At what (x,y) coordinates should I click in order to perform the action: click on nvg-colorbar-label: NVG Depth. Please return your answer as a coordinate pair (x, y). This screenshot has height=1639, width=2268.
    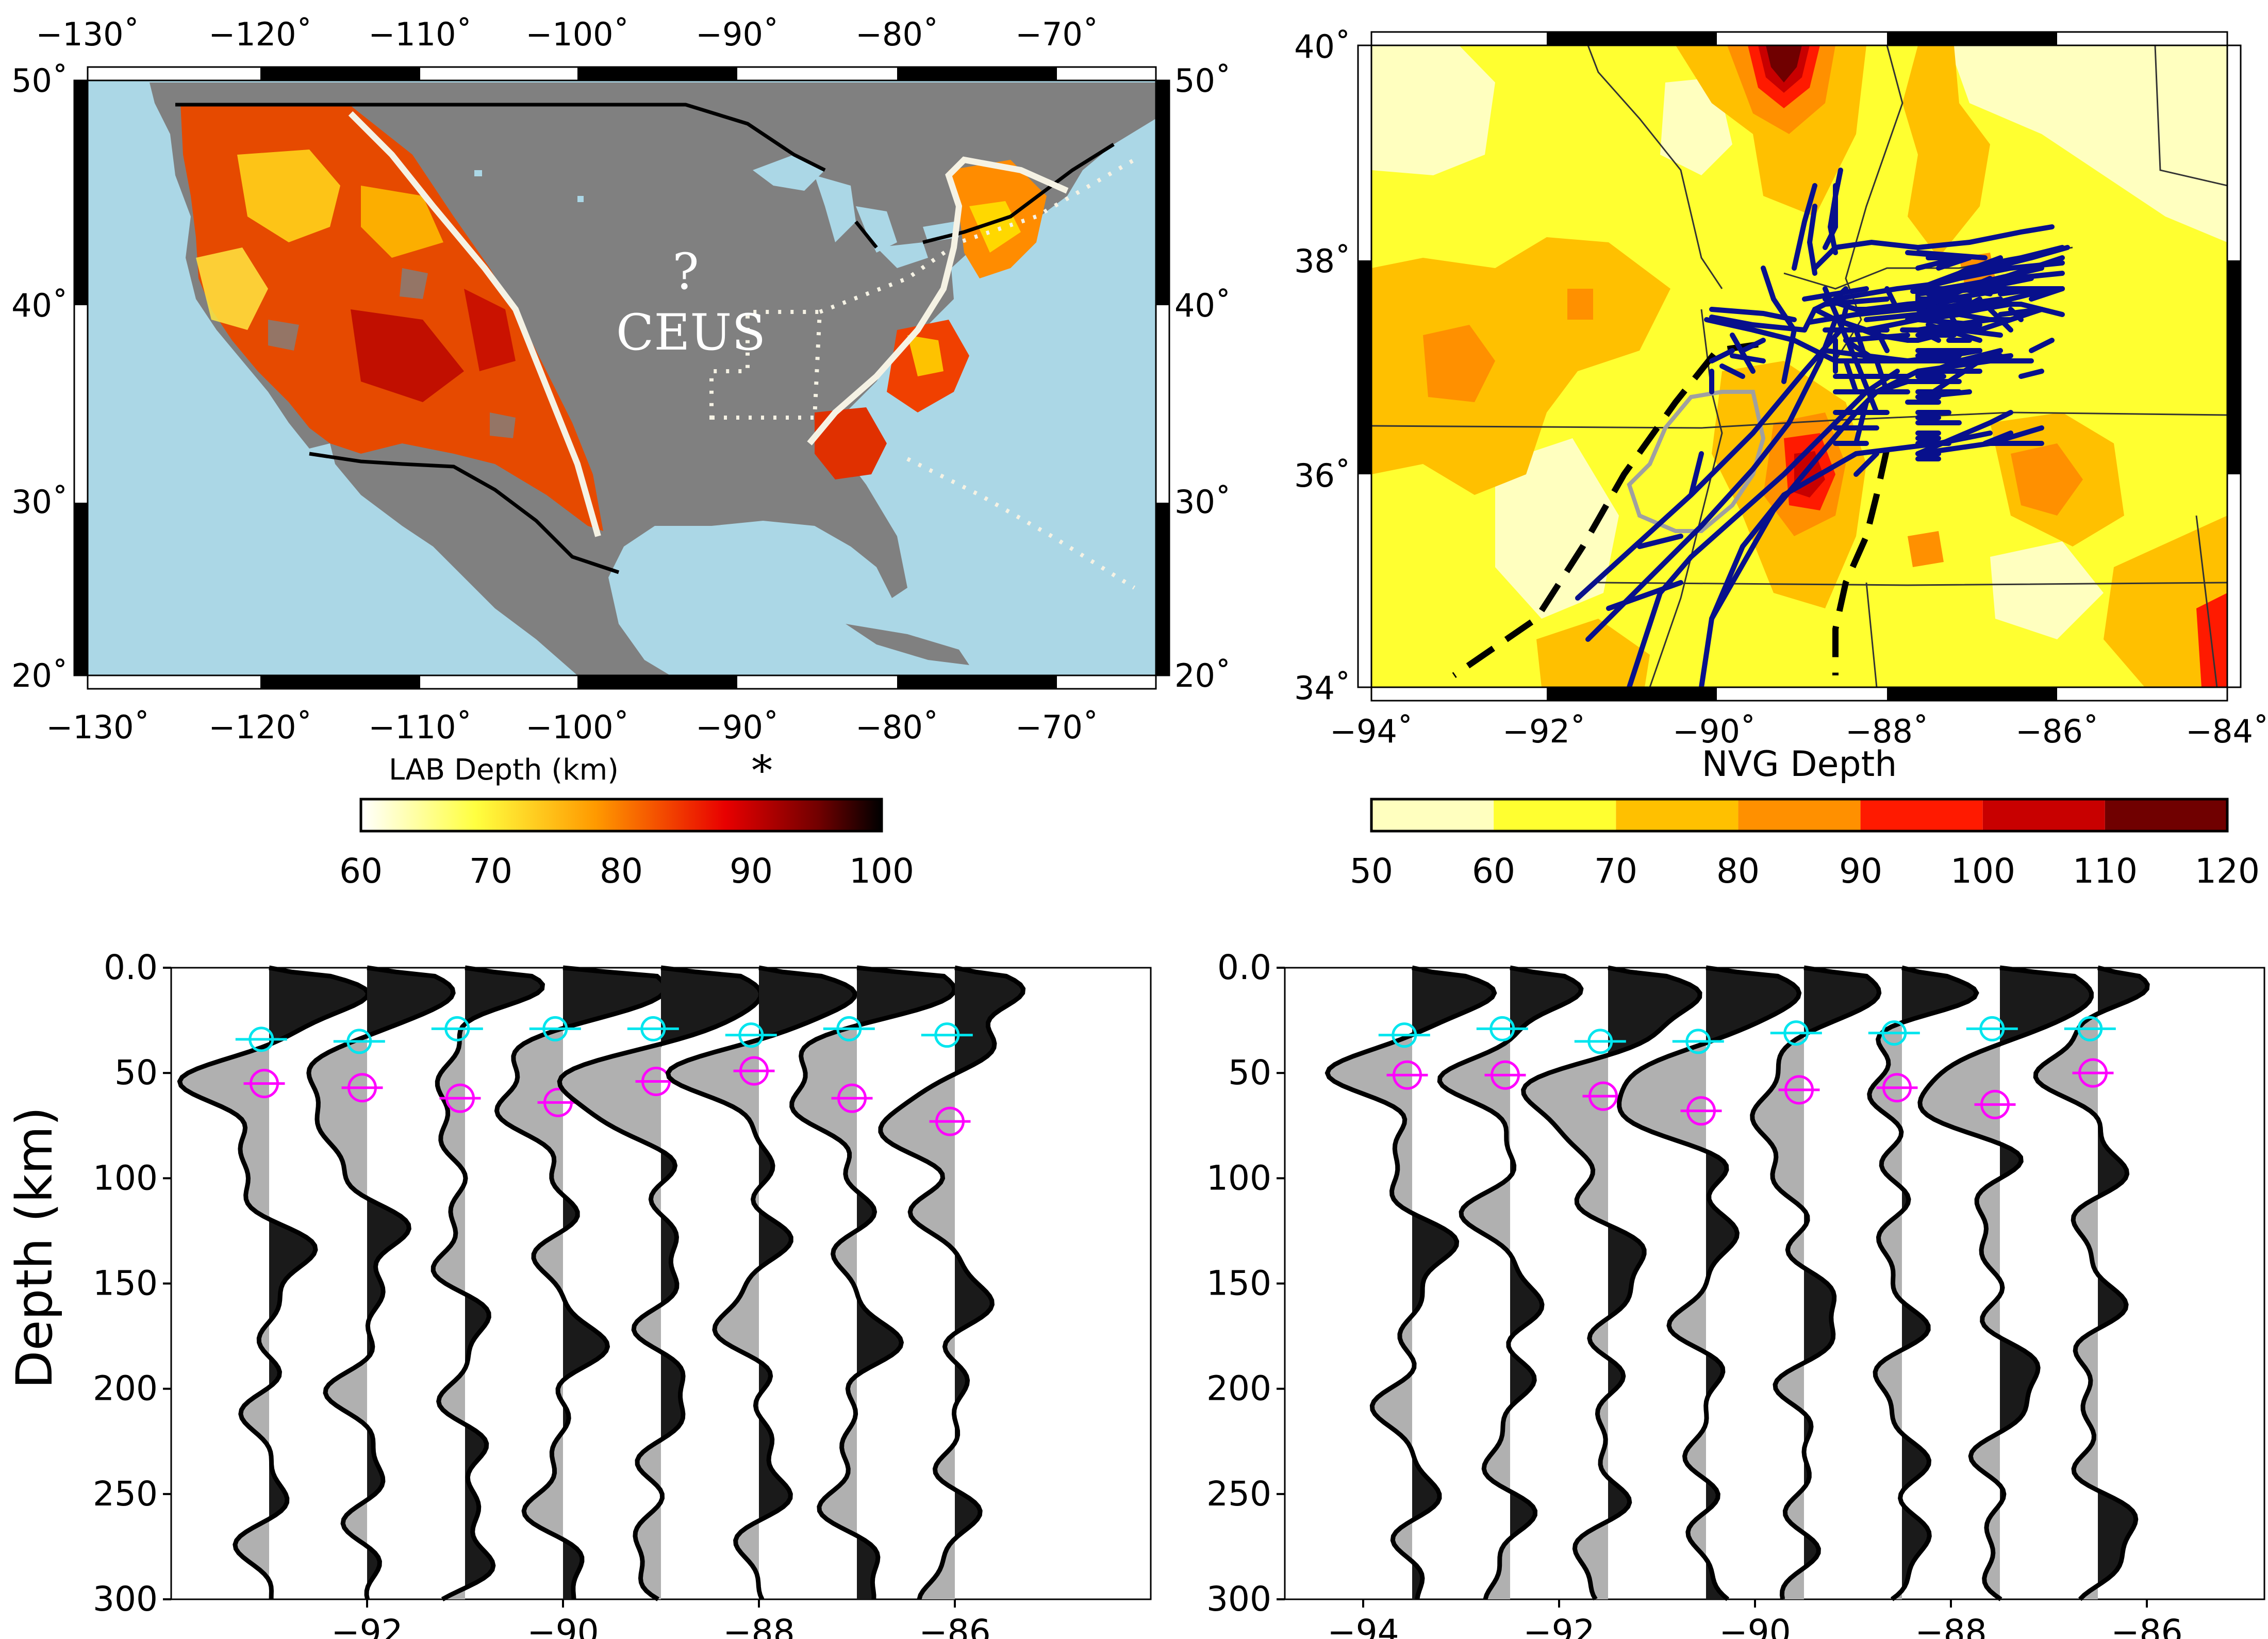
    Looking at the image, I should click on (1799, 764).